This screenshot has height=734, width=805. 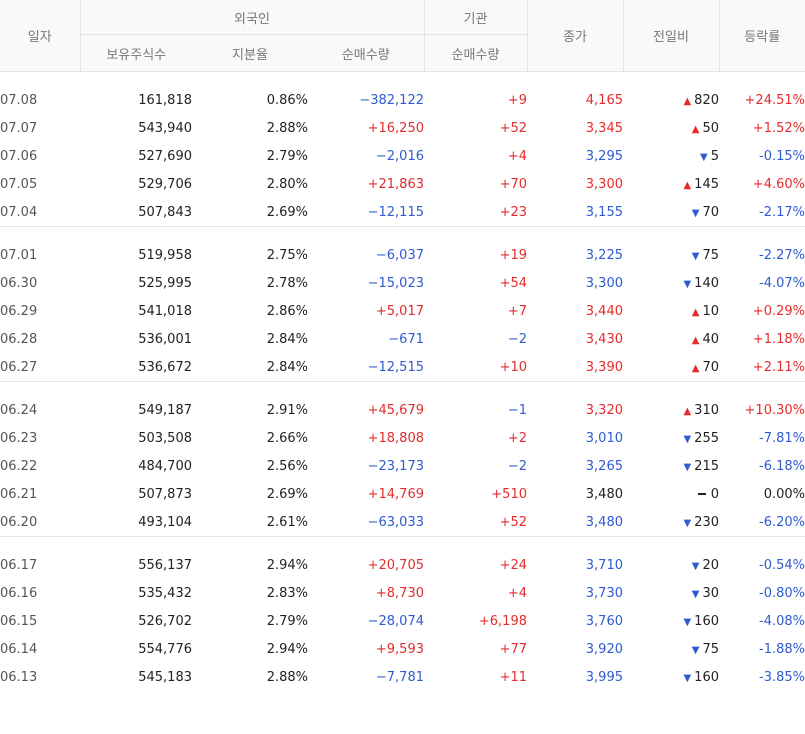 I want to click on cell-inst-net: +52, so click(x=513, y=128).